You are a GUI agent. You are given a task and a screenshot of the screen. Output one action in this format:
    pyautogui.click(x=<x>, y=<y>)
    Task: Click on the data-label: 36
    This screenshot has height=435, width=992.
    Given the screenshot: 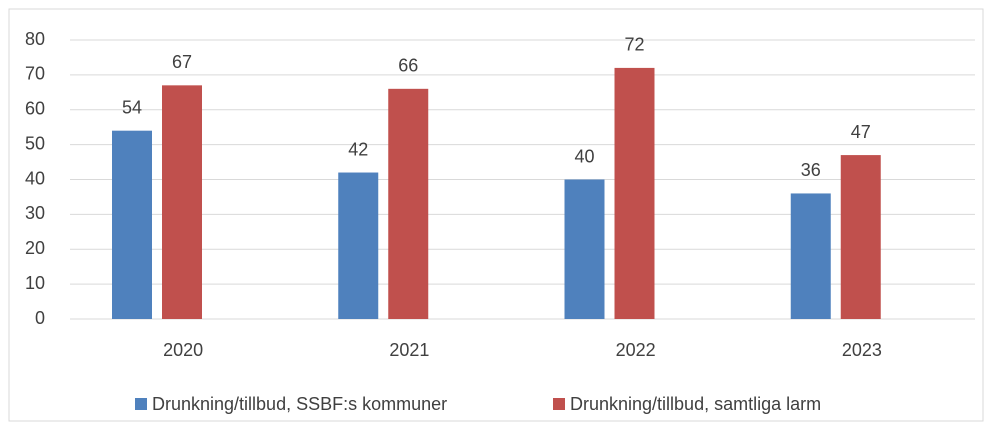 What is the action you would take?
    pyautogui.click(x=811, y=170)
    